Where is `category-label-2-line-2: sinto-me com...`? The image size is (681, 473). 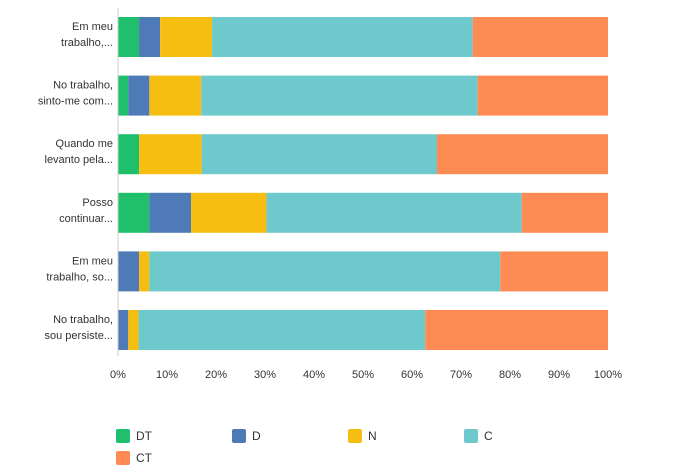
category-label-2-line-2: sinto-me com... is located at coordinates (75, 102).